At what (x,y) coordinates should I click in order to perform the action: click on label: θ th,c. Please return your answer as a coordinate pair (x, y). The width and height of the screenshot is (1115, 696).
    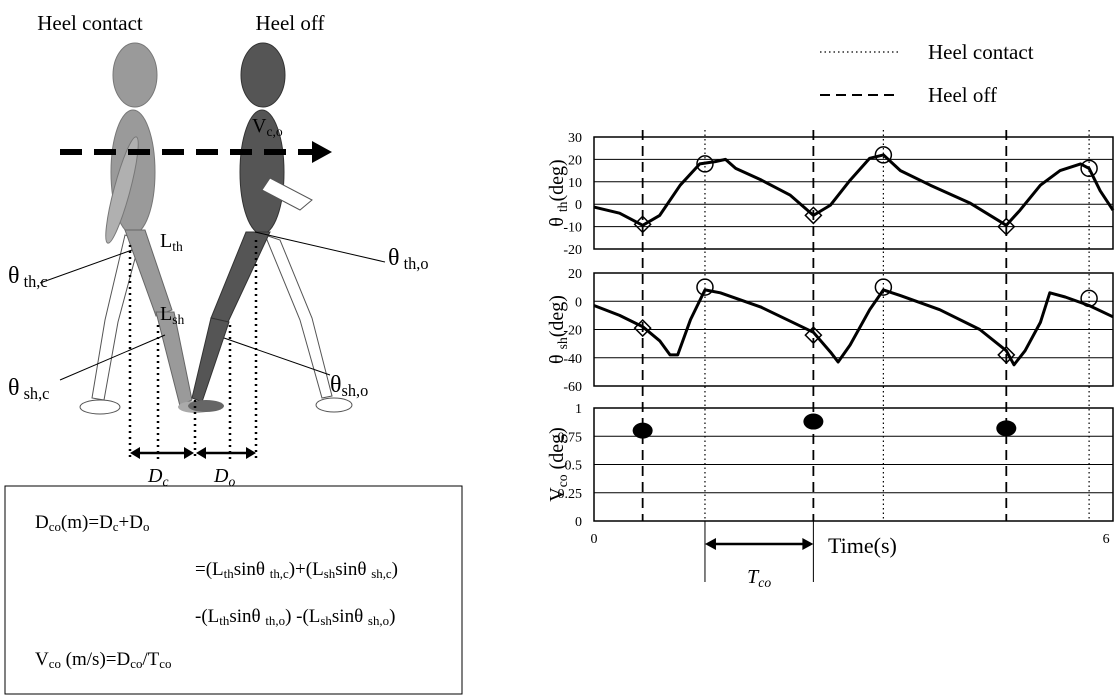
    Looking at the image, I should click on (28, 277).